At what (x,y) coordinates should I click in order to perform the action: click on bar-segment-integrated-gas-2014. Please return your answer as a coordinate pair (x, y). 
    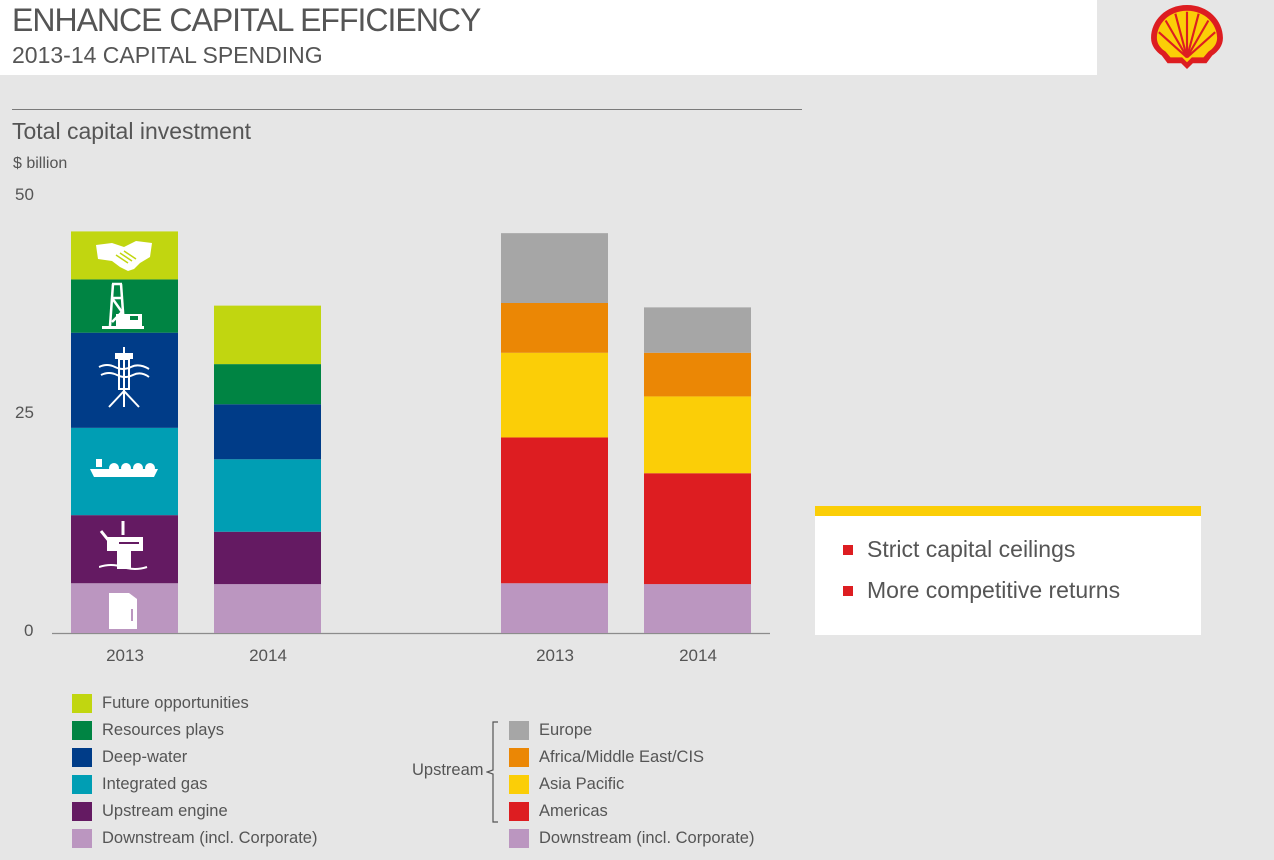
    Looking at the image, I should click on (267, 495).